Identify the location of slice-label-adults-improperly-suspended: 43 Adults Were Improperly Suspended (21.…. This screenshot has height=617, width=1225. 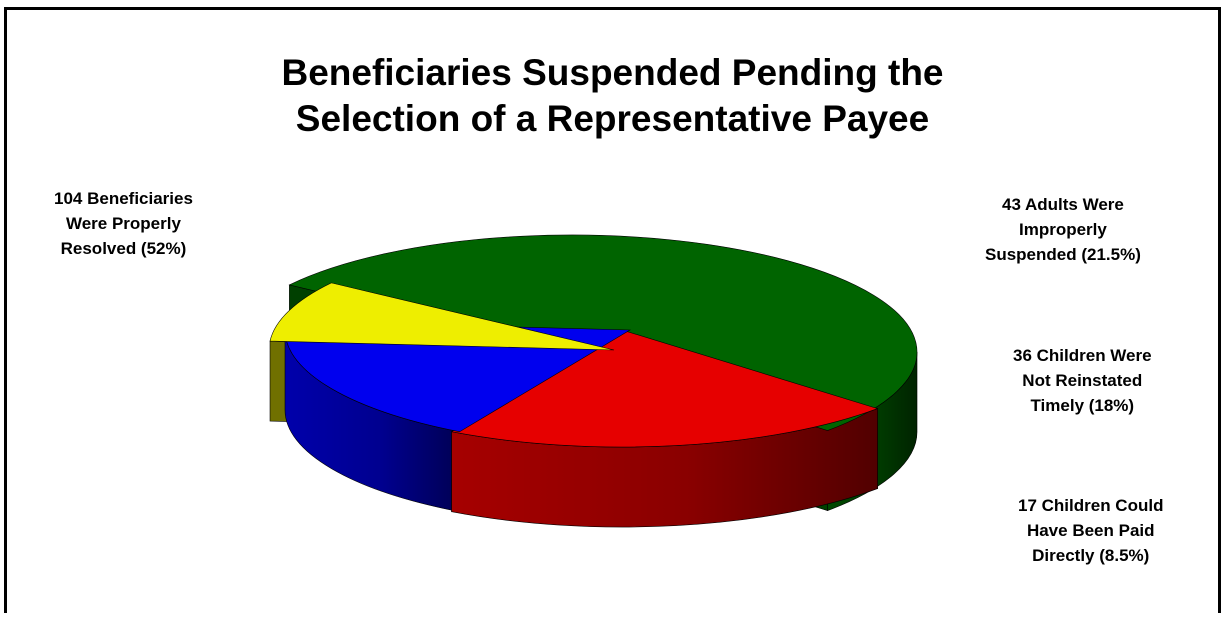
(1063, 229).